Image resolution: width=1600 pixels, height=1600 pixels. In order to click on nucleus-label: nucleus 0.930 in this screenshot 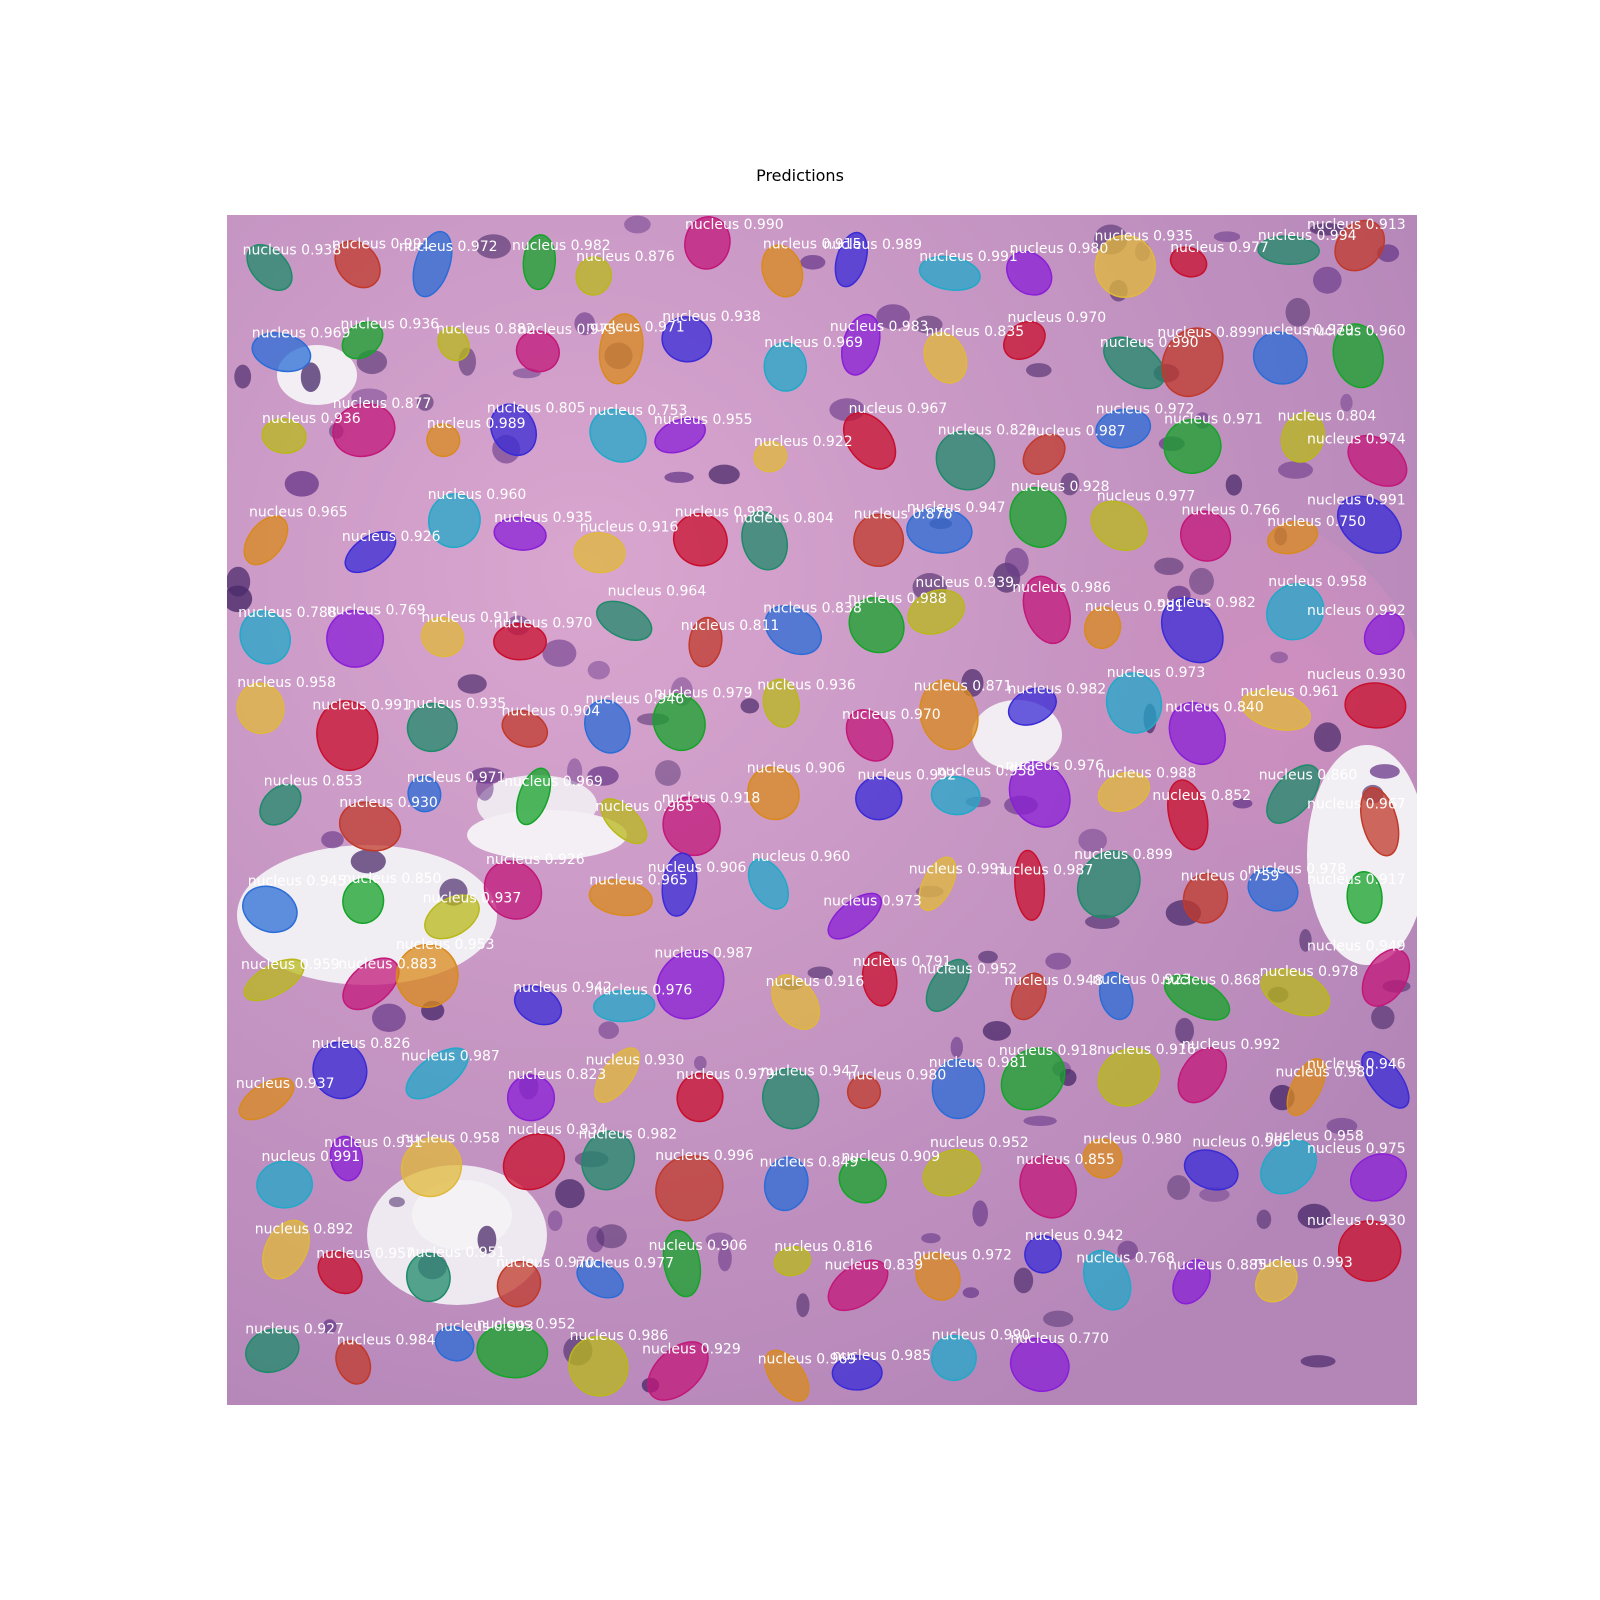, I will do `click(635, 1060)`.